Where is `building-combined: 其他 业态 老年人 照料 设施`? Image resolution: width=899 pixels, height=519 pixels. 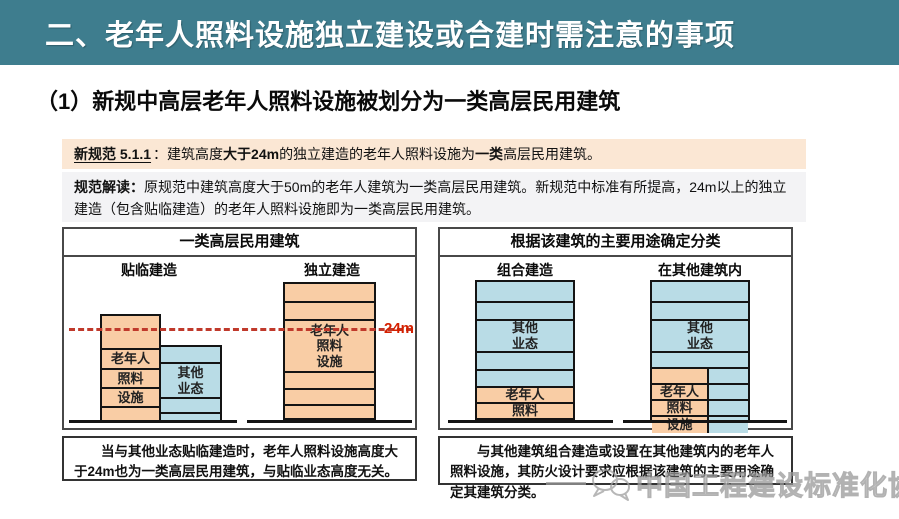 building-combined: 其他 业态 老年人 照料 设施 is located at coordinates (525, 351).